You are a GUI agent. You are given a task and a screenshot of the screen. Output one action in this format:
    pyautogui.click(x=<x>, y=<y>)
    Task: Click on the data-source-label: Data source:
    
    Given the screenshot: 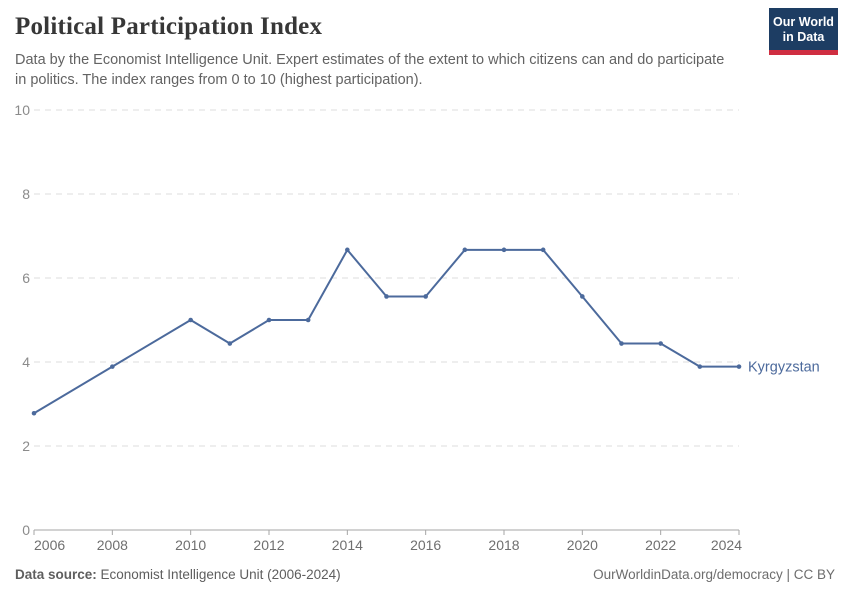 What is the action you would take?
    pyautogui.click(x=56, y=574)
    